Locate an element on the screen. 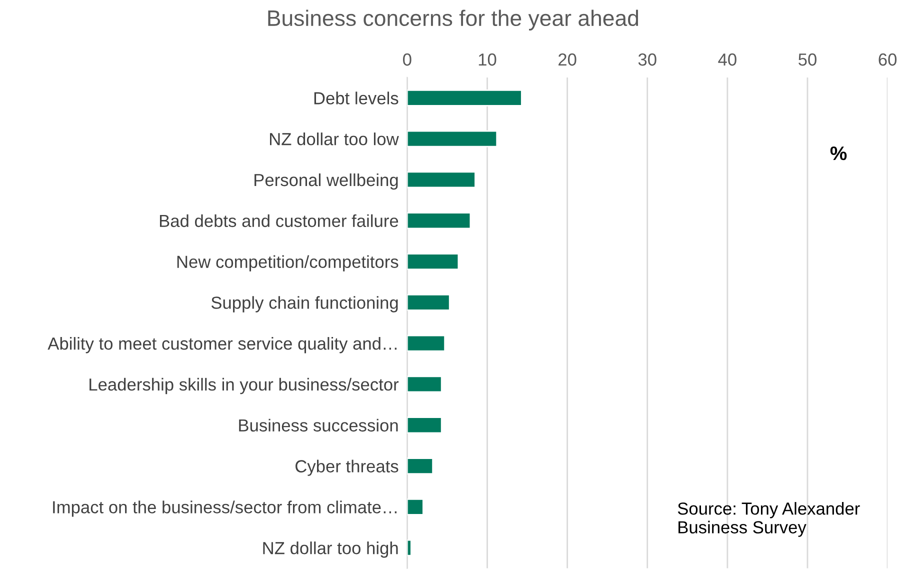  annotation: % is located at coordinates (838, 153).